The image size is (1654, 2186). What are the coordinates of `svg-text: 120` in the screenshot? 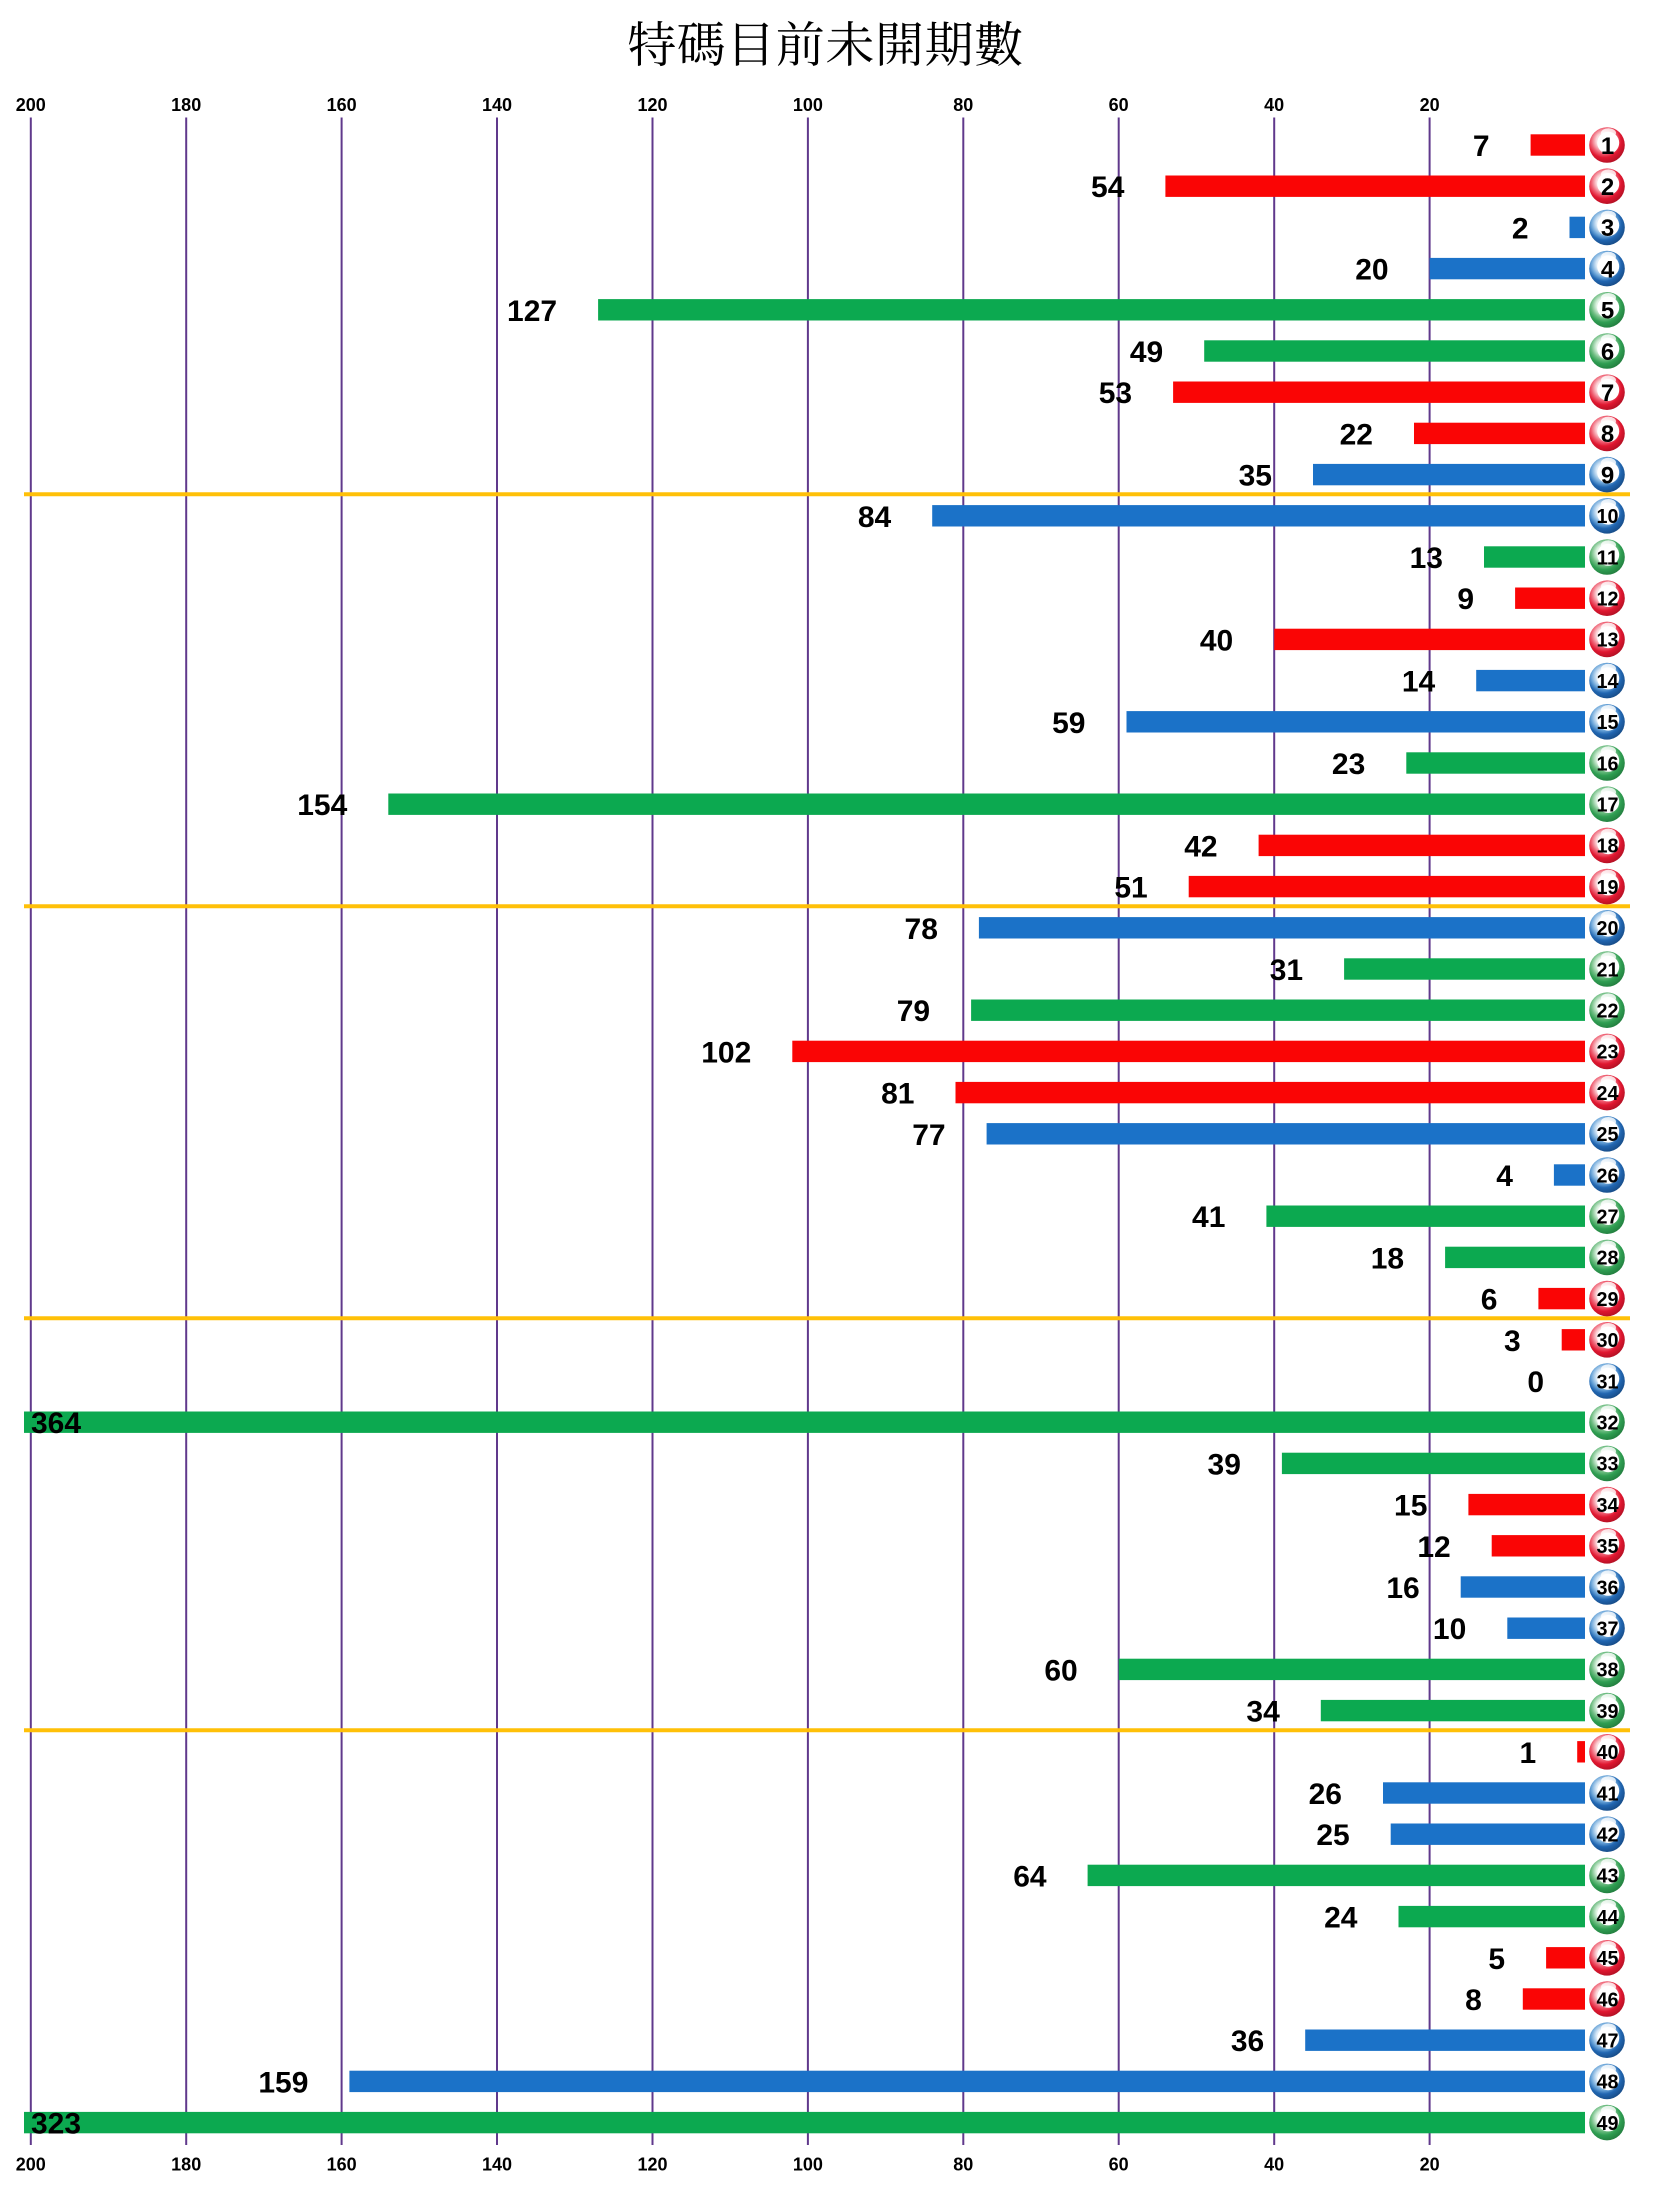 It's located at (652, 2165).